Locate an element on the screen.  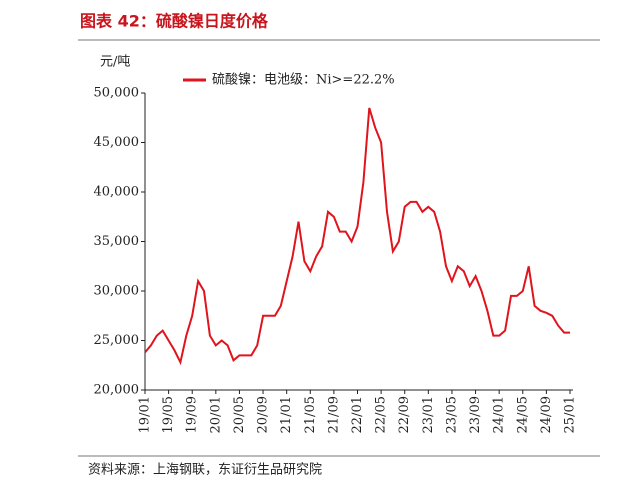
x-tick-label: 19/05 is located at coordinates (168, 414).